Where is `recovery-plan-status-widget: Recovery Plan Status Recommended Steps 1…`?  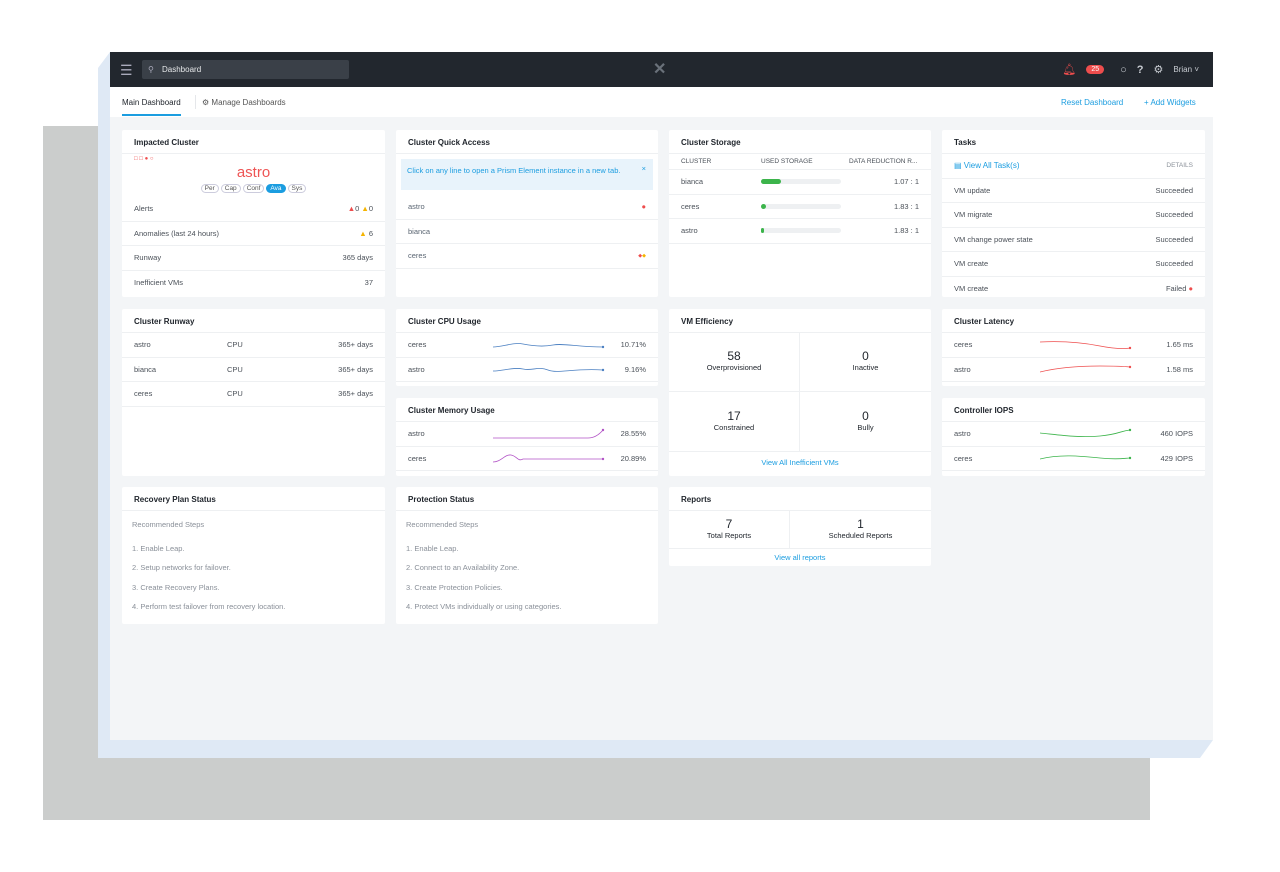 recovery-plan-status-widget: Recovery Plan Status Recommended Steps 1… is located at coordinates (253, 555).